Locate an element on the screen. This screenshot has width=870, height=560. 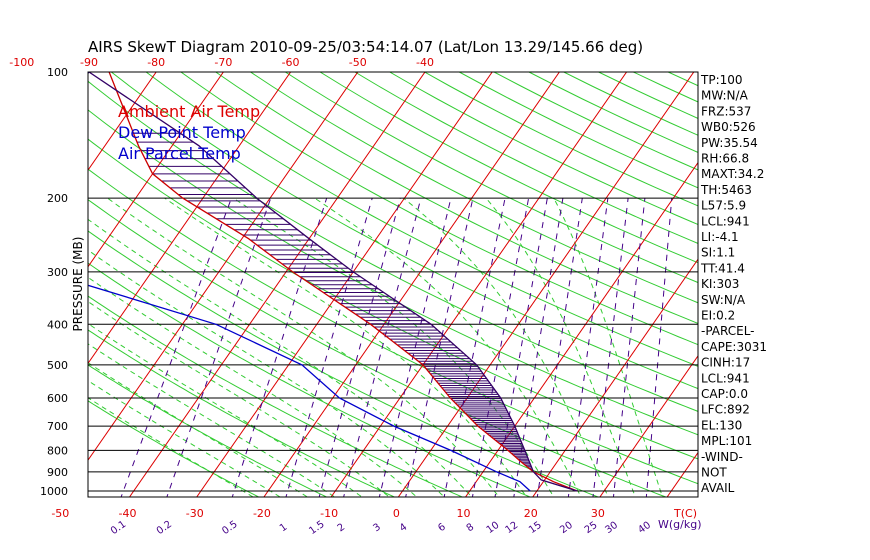
bottom-temp-tick-label: 20 is located at coordinates (531, 513).